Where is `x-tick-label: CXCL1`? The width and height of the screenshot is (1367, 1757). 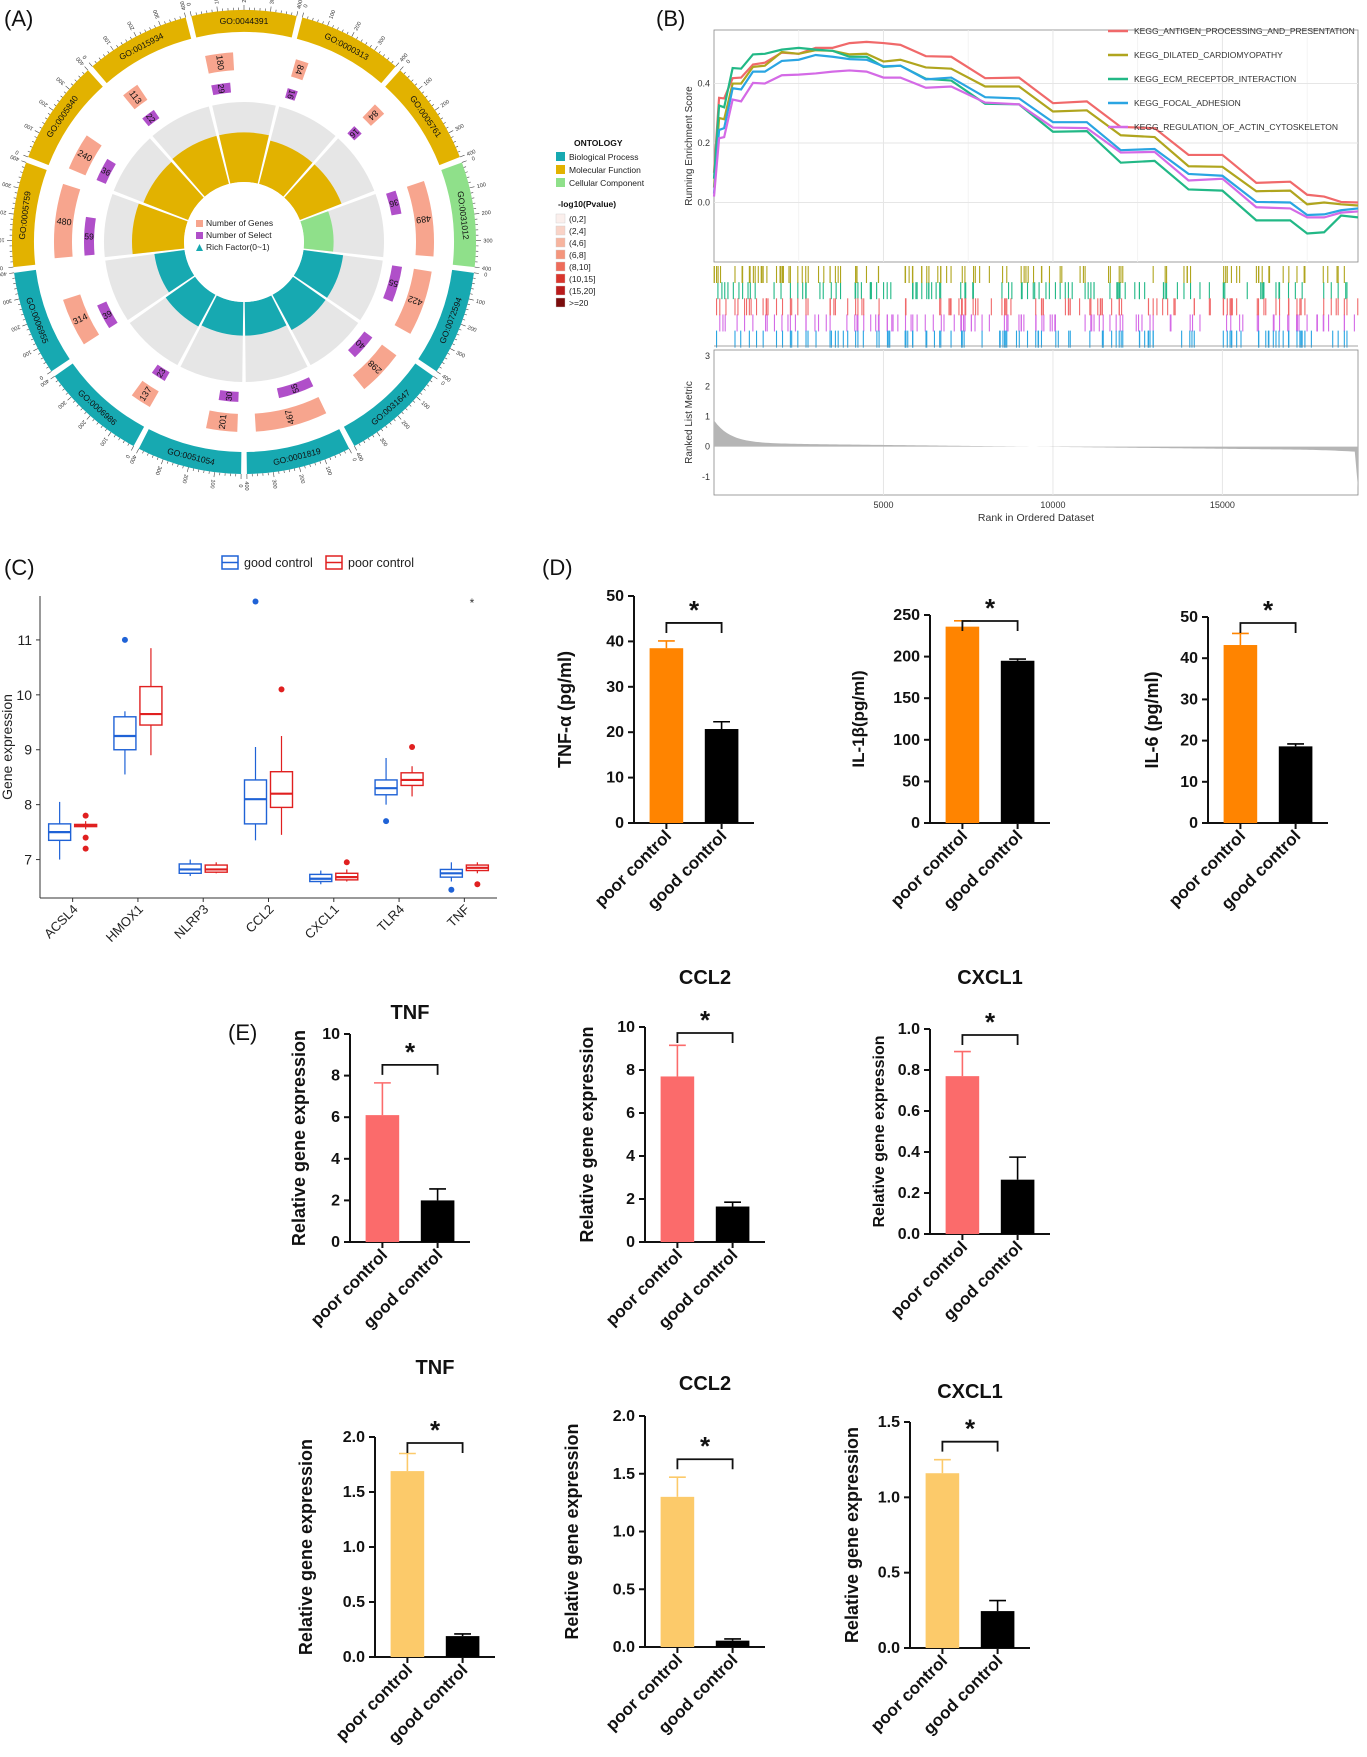 x-tick-label: CXCL1 is located at coordinates (322, 922).